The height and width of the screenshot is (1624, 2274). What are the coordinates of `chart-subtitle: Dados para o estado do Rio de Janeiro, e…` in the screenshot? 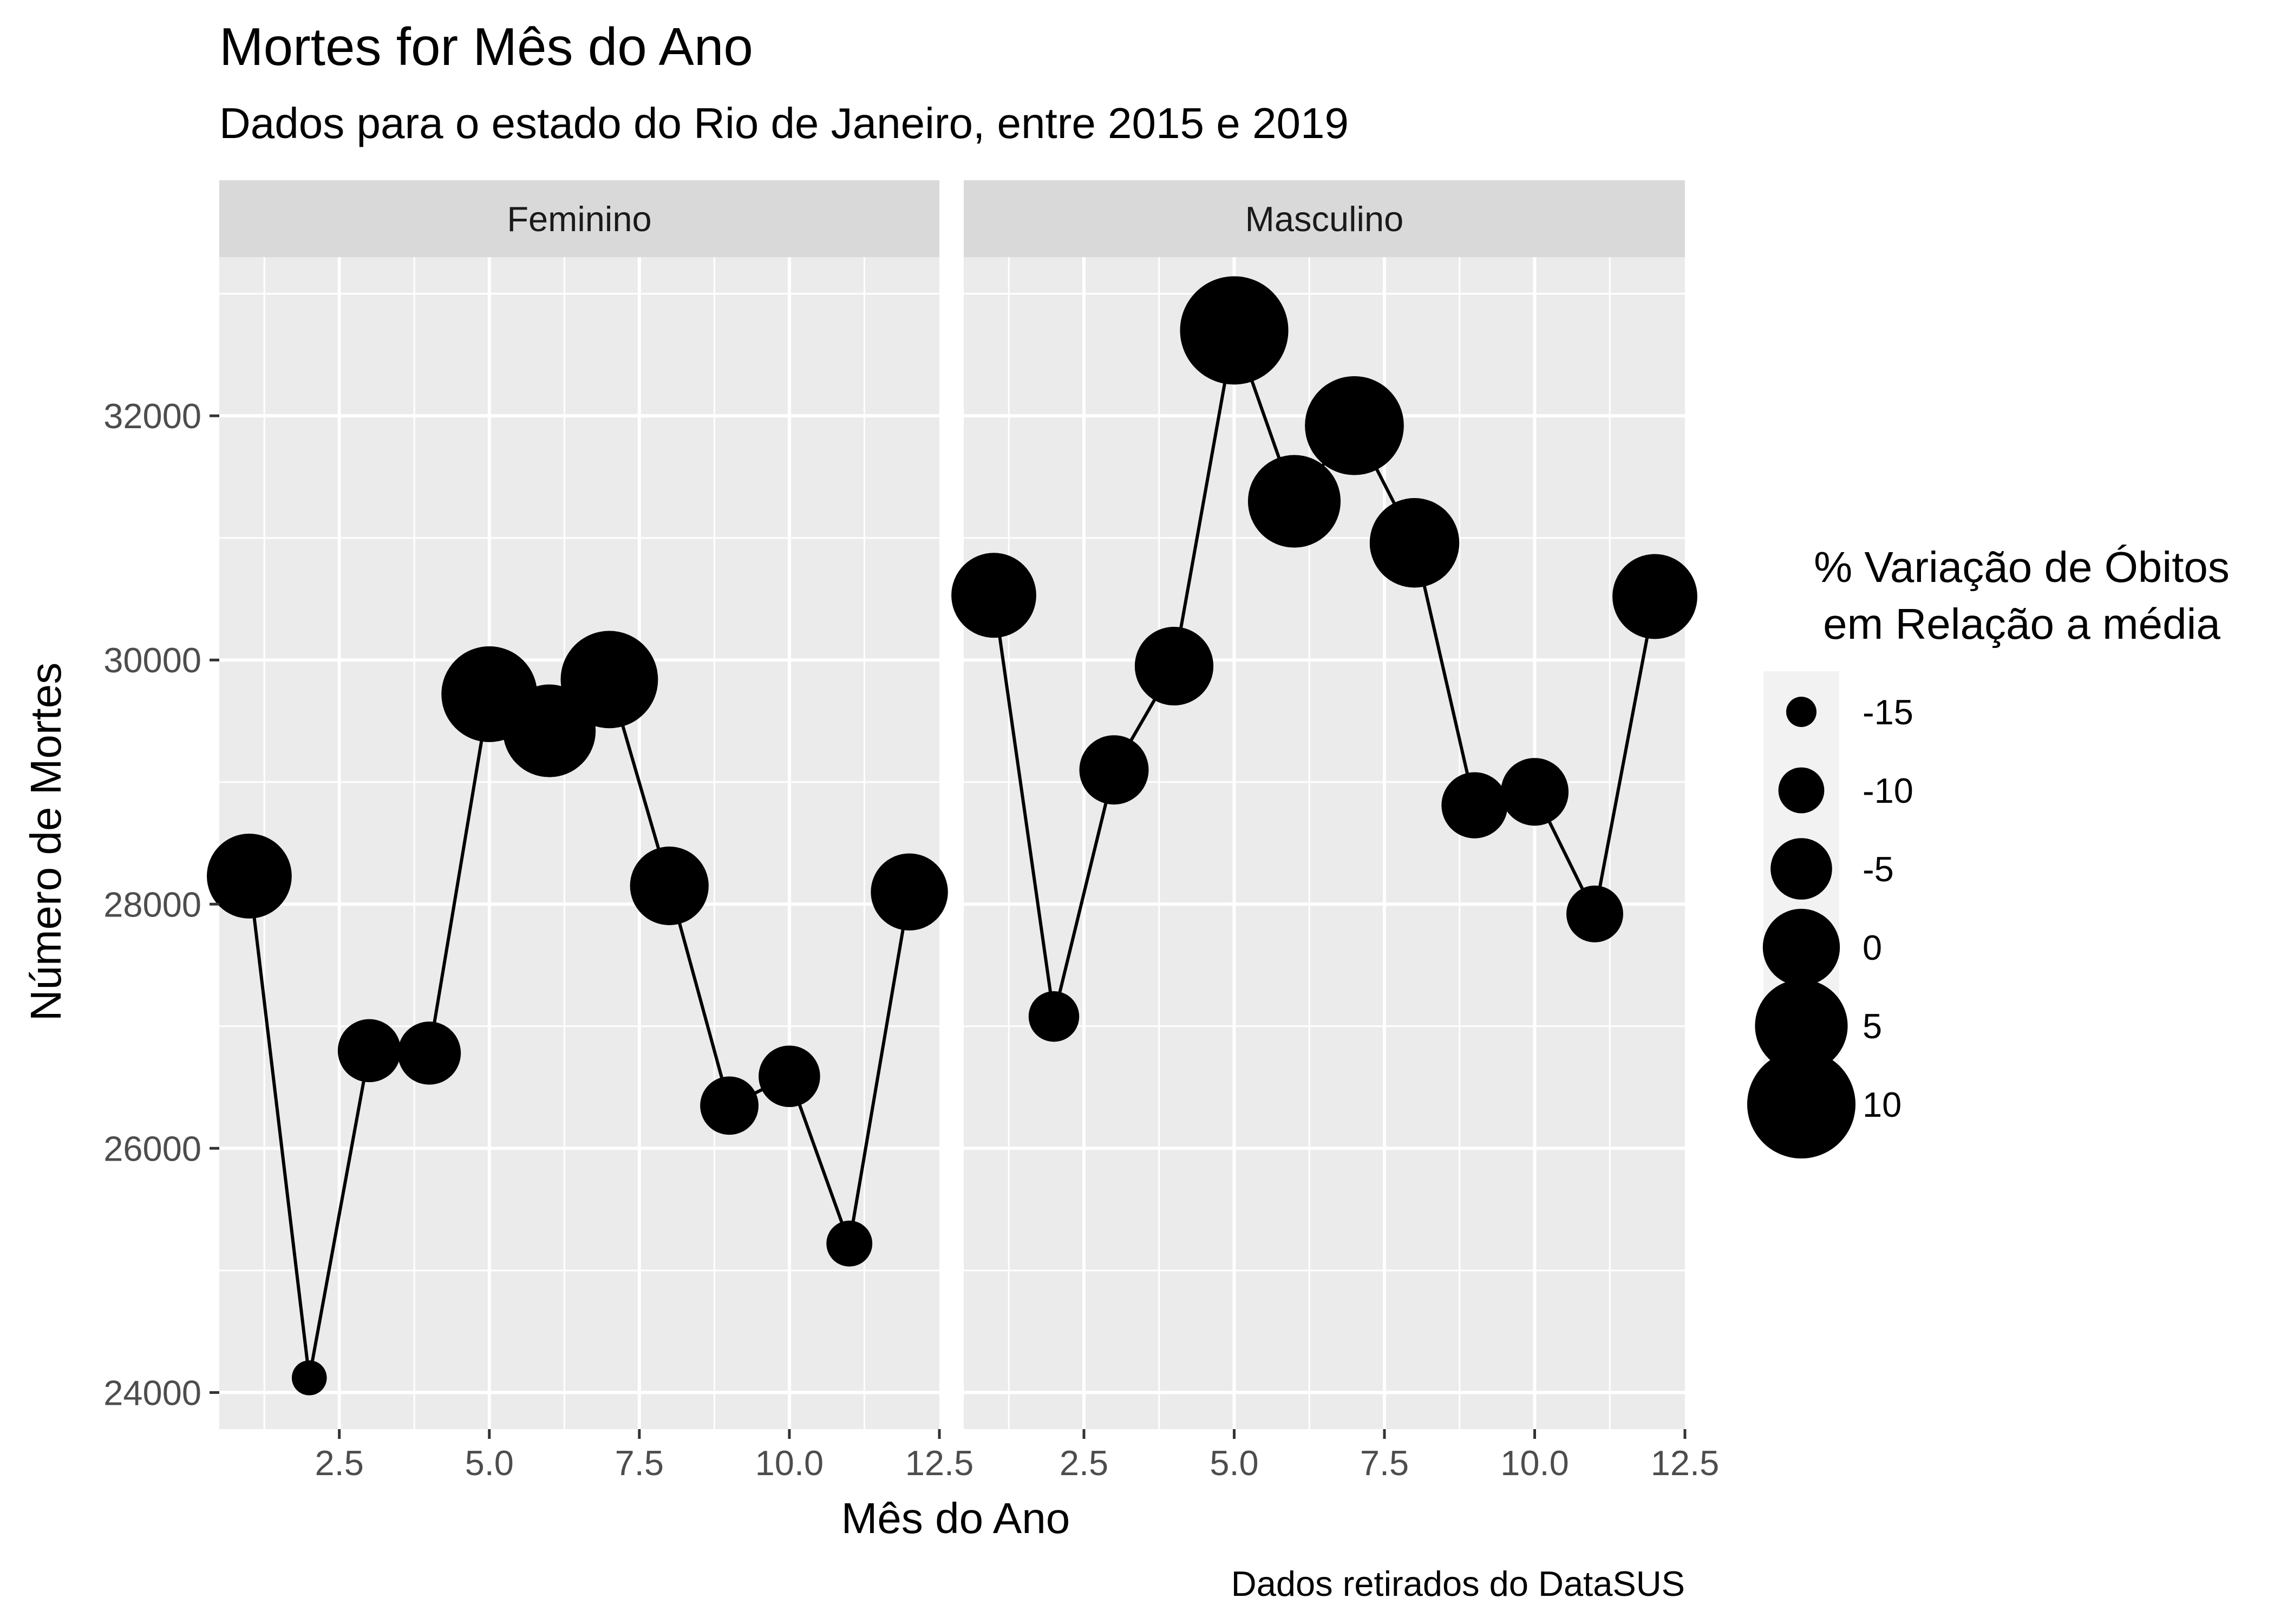 It's located at (784, 123).